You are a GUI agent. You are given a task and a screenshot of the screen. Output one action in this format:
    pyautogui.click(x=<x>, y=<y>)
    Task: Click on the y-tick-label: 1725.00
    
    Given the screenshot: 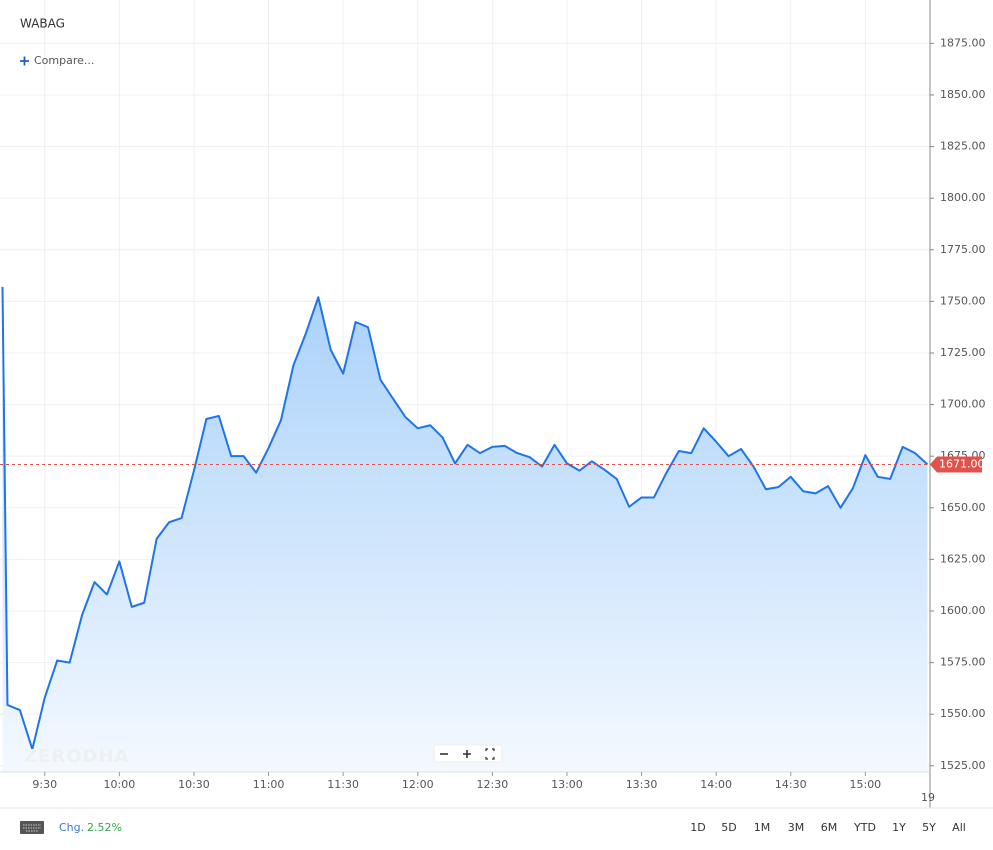 What is the action you would take?
    pyautogui.click(x=963, y=352)
    